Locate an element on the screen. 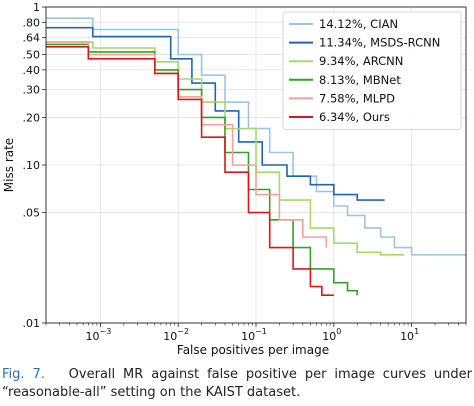 This screenshot has height=406, width=474. legend-label: 9.34%, ARCNN is located at coordinates (361, 61).